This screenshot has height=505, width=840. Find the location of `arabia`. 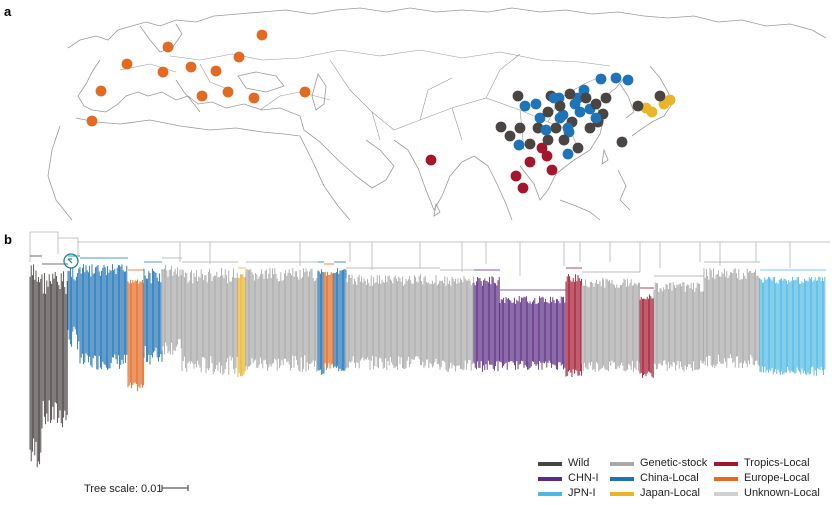

arabia is located at coordinates (349, 159).